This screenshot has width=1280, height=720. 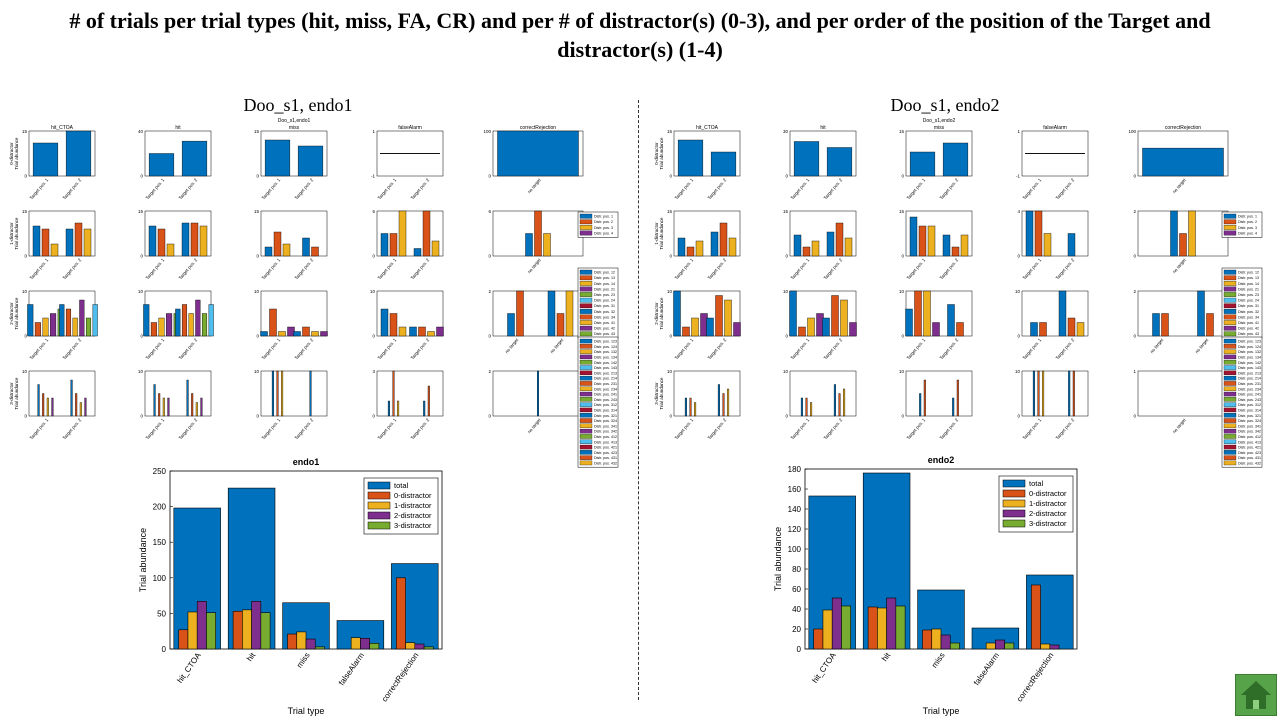 What do you see at coordinates (413, 505) in the screenshot?
I see `legend-label: 1-distractor` at bounding box center [413, 505].